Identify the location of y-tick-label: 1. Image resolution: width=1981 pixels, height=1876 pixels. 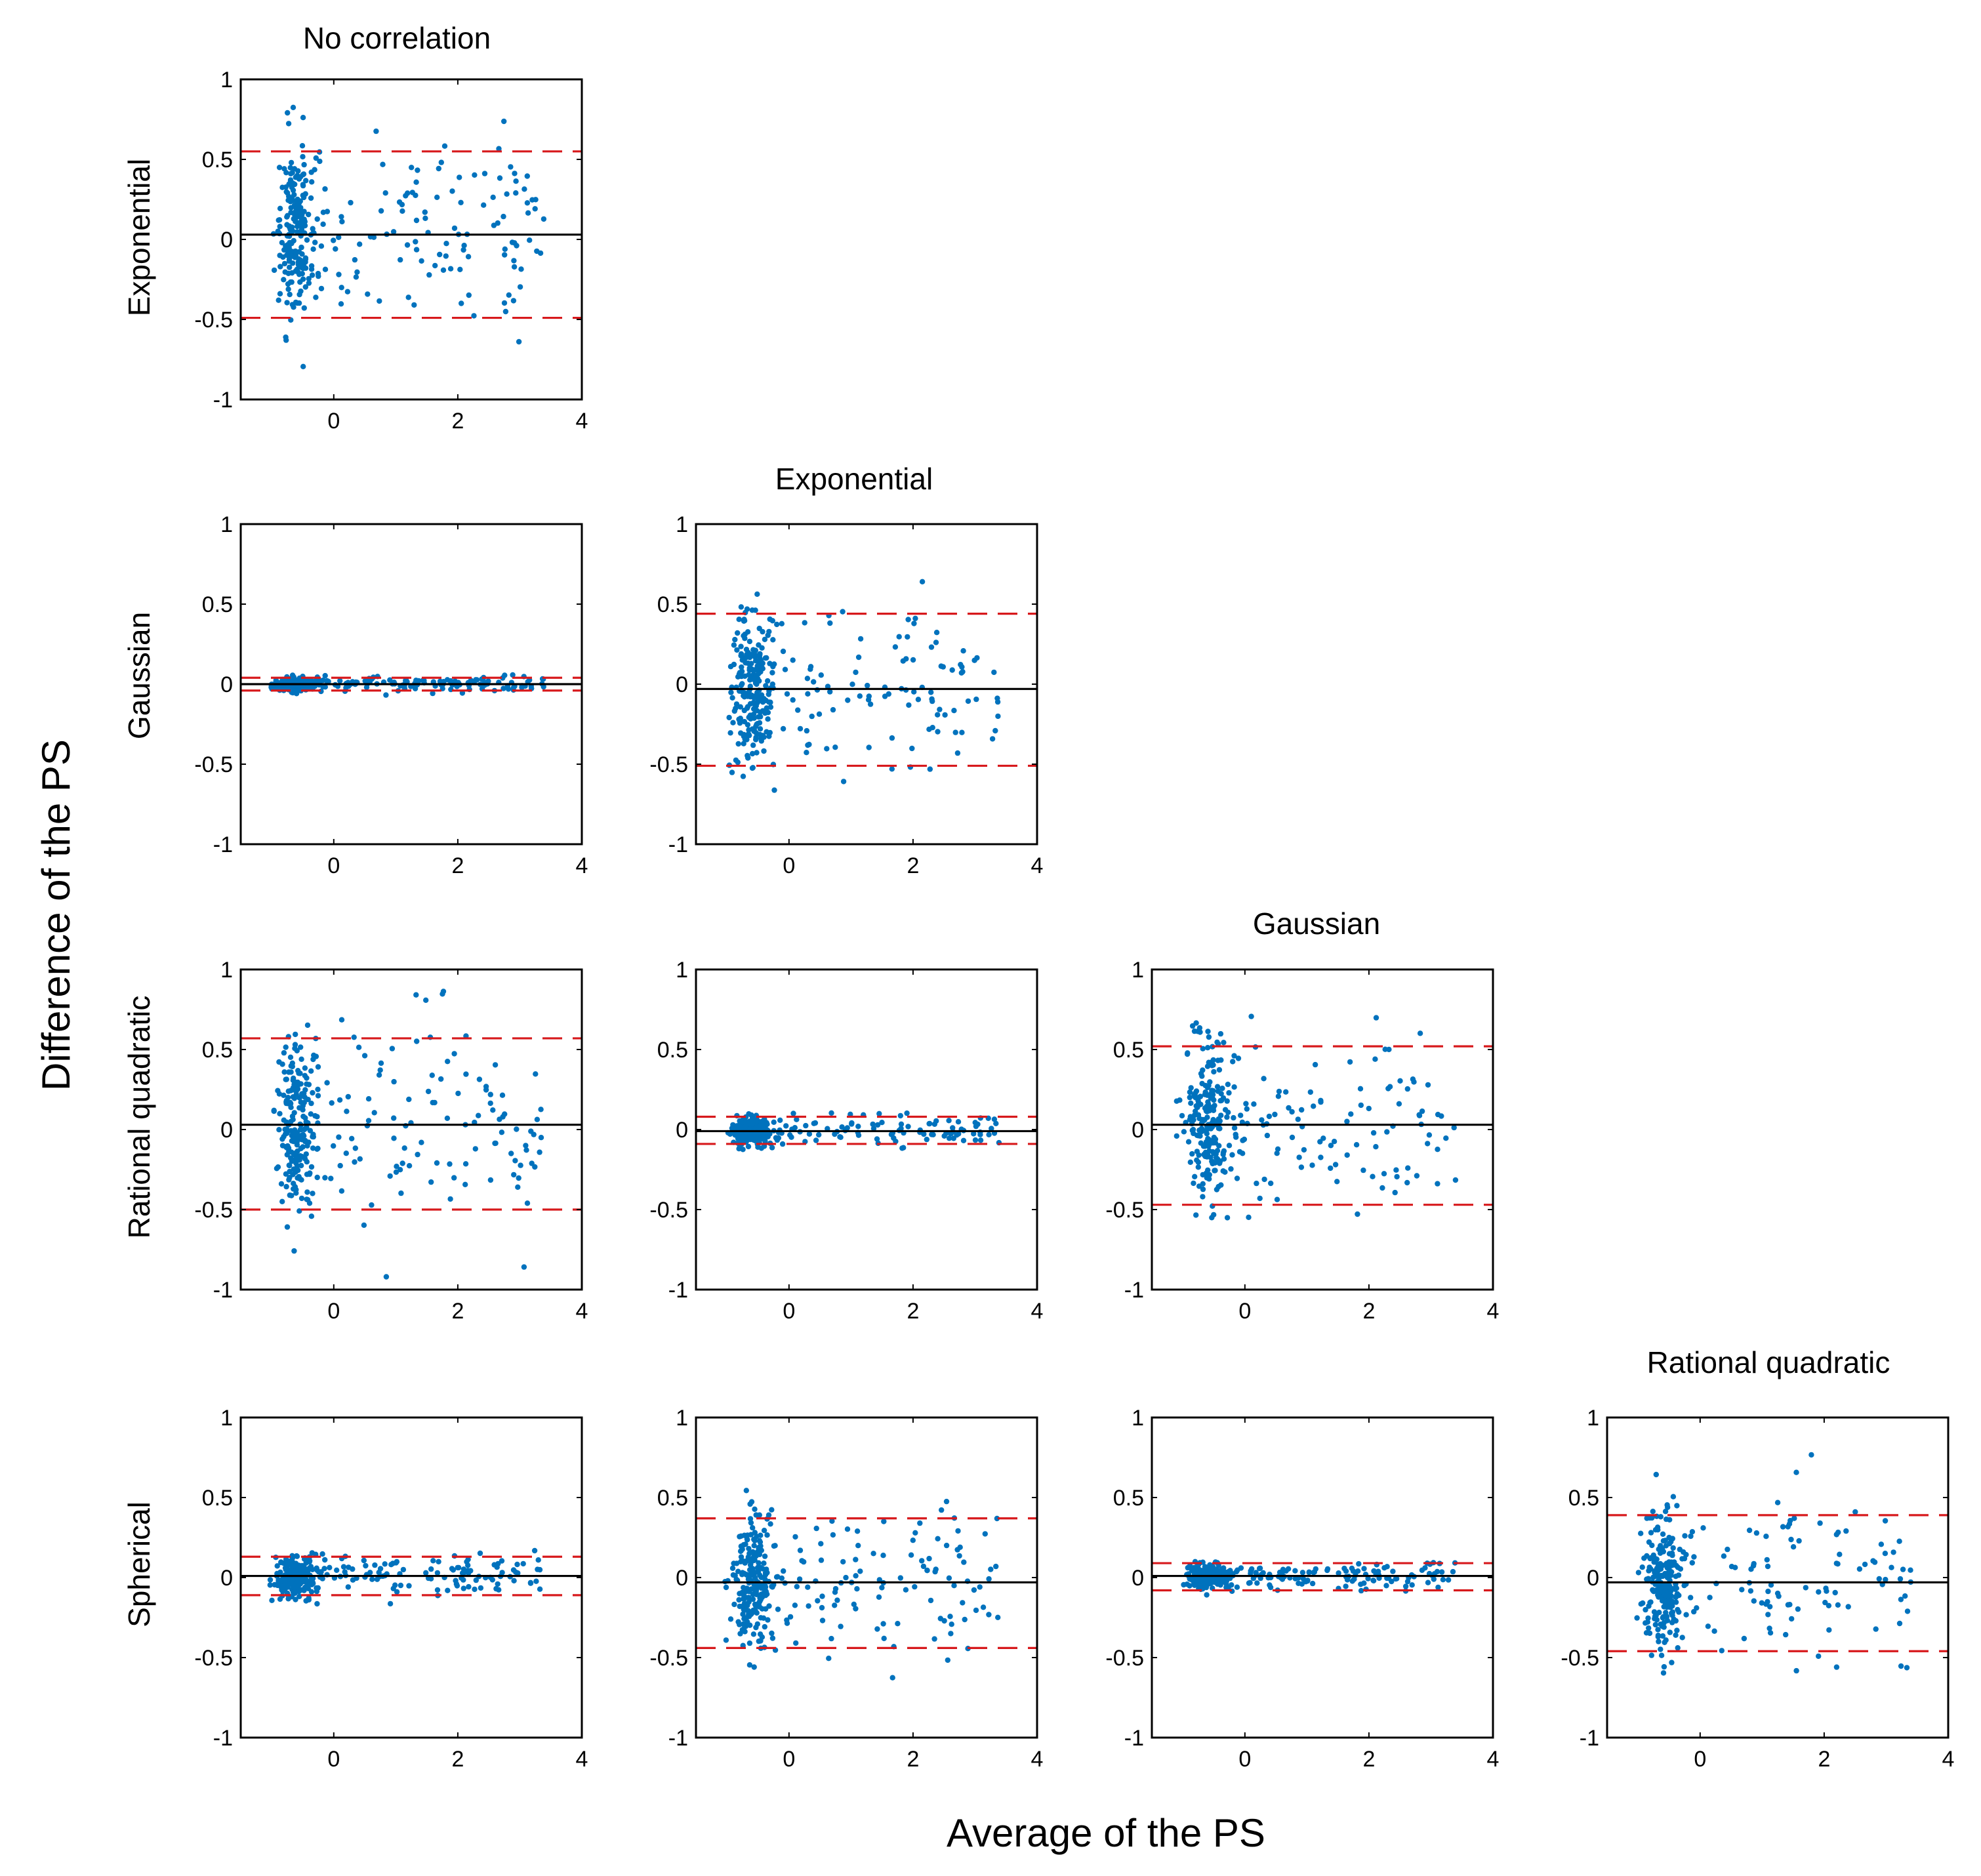
(227, 80).